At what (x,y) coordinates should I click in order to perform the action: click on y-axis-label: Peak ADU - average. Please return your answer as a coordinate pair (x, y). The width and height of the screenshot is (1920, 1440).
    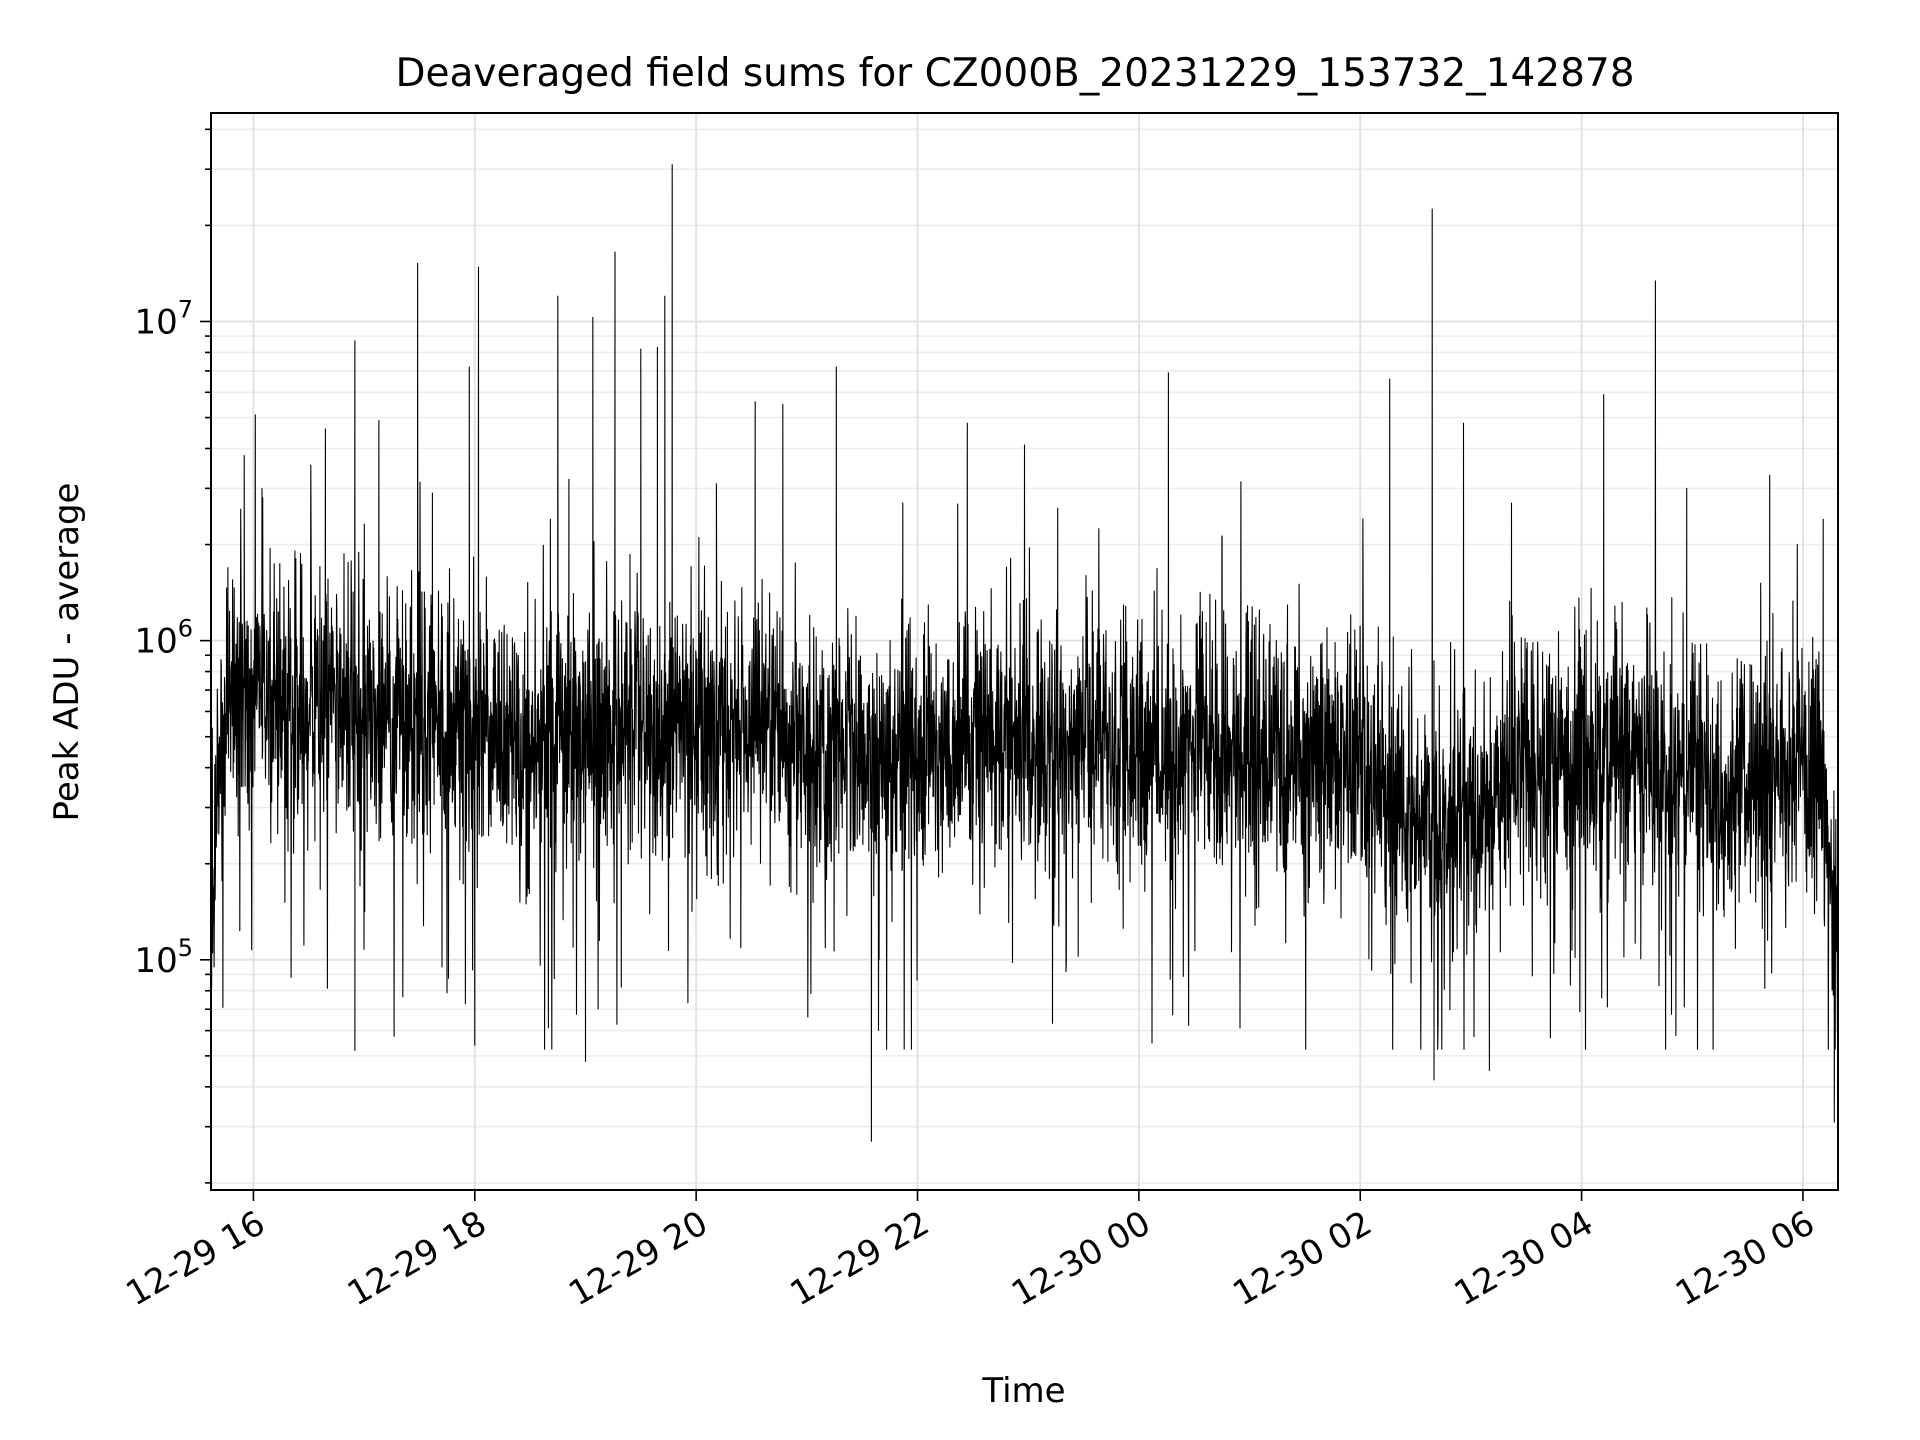
    Looking at the image, I should click on (67, 652).